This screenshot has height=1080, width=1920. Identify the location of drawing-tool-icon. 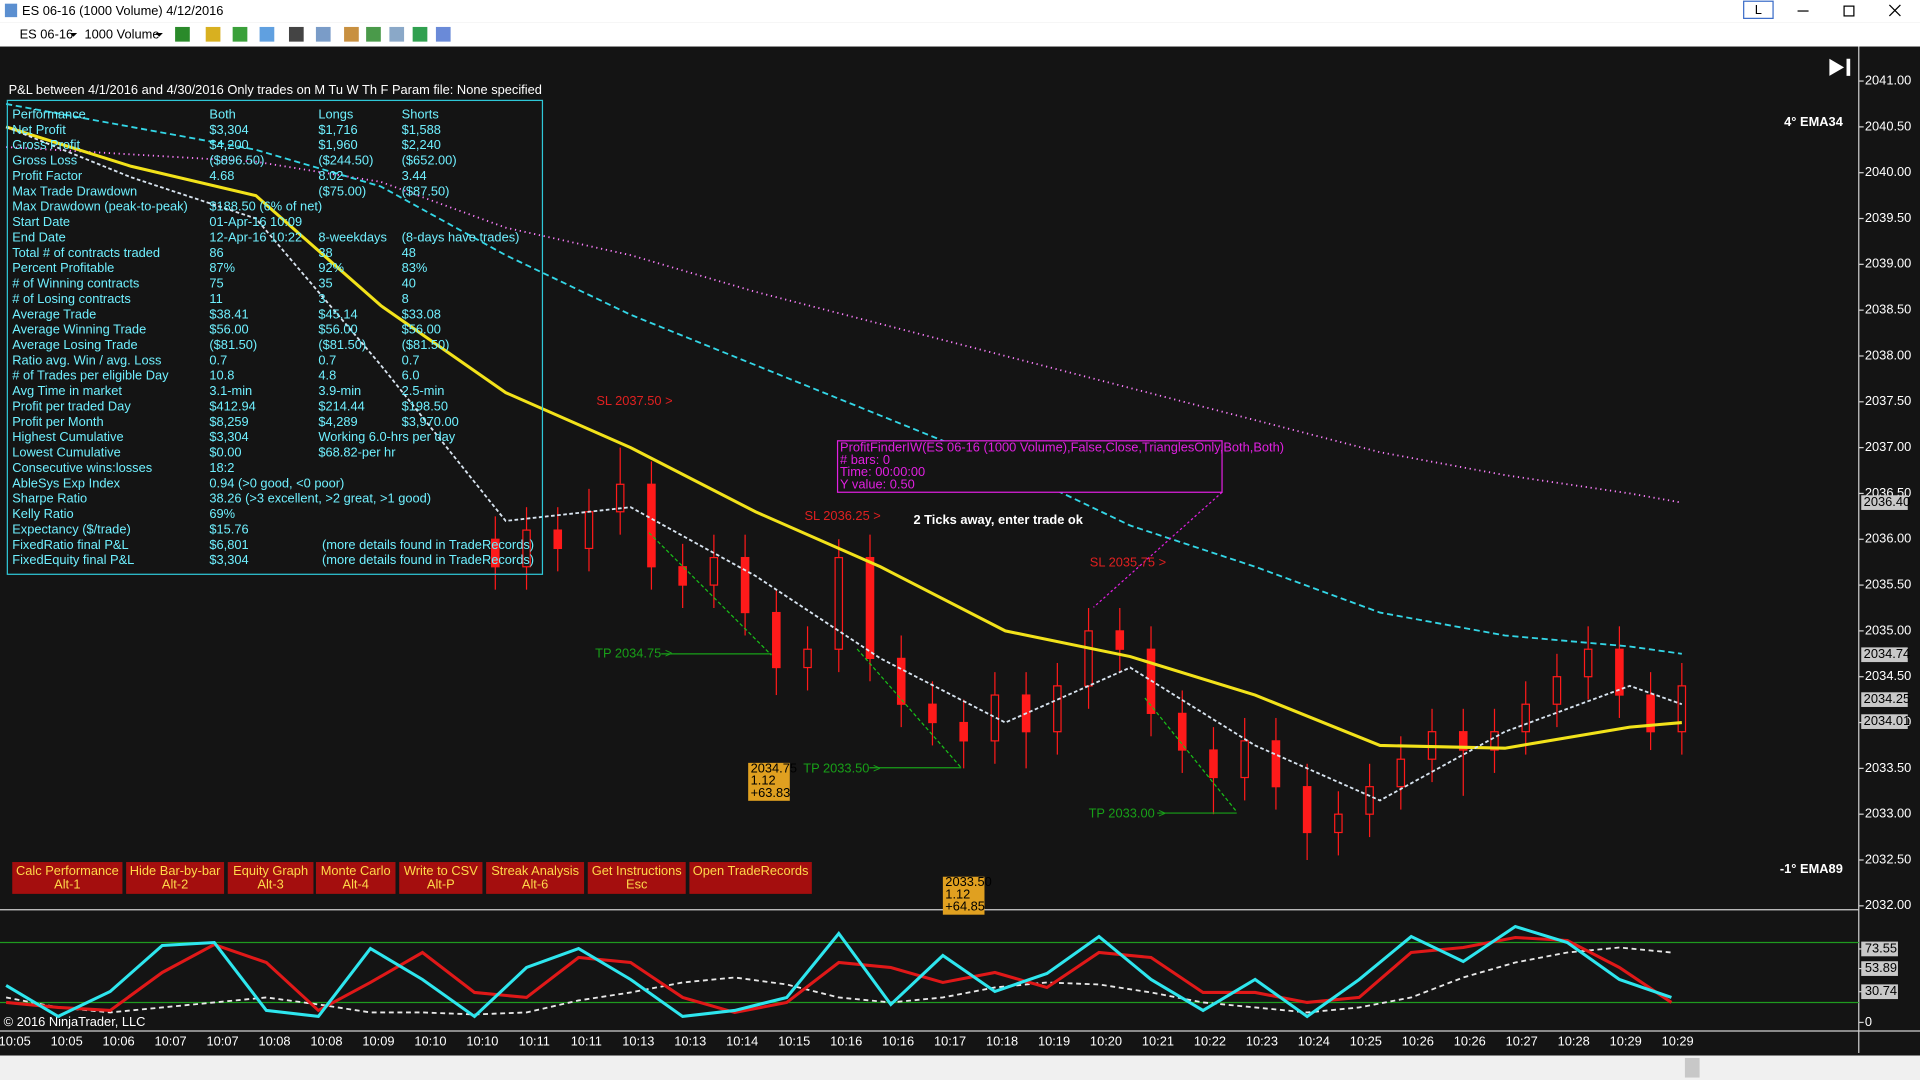
(213, 34).